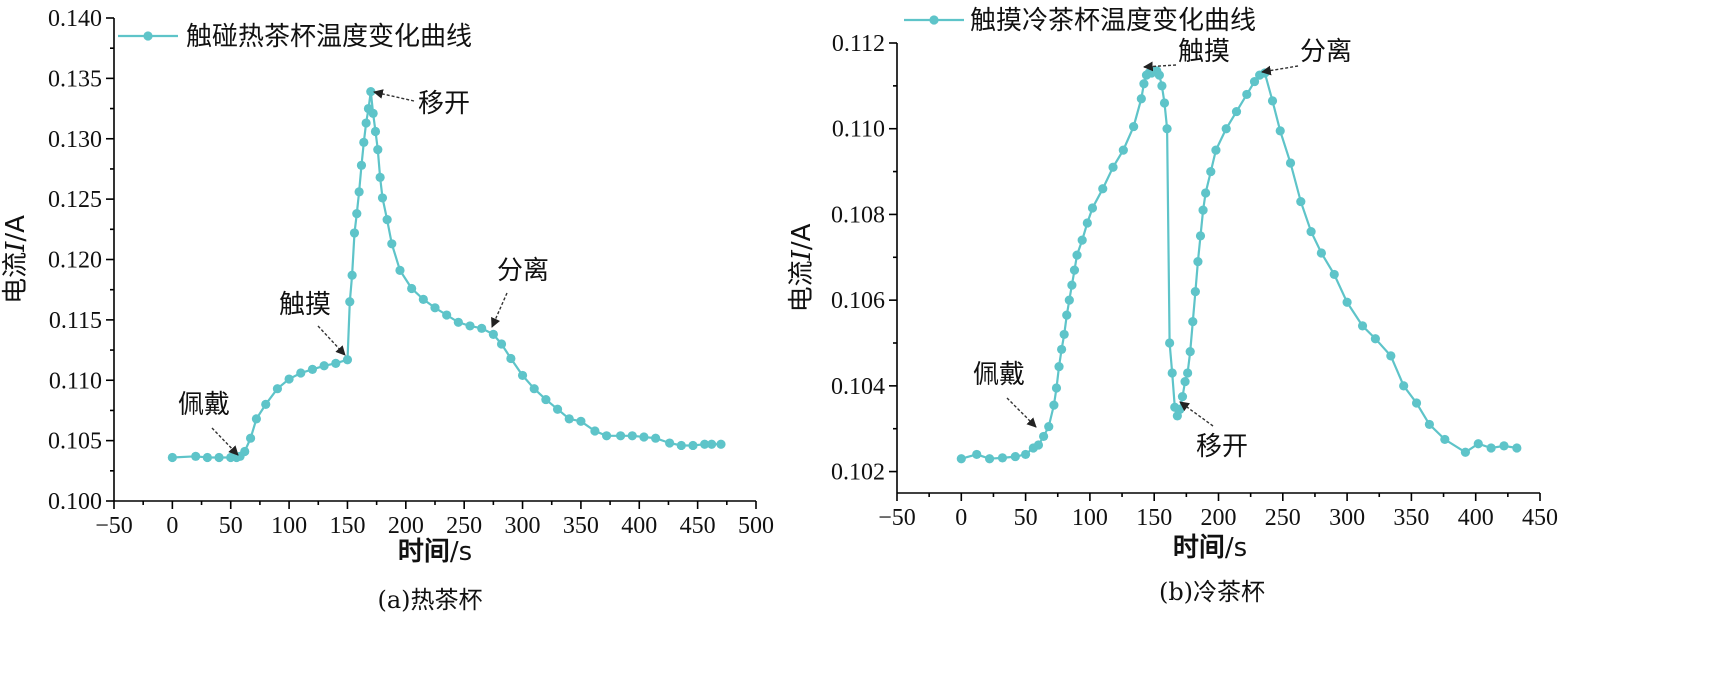  What do you see at coordinates (75, 140) in the screenshot?
I see `y-tick-label: 0.130` at bounding box center [75, 140].